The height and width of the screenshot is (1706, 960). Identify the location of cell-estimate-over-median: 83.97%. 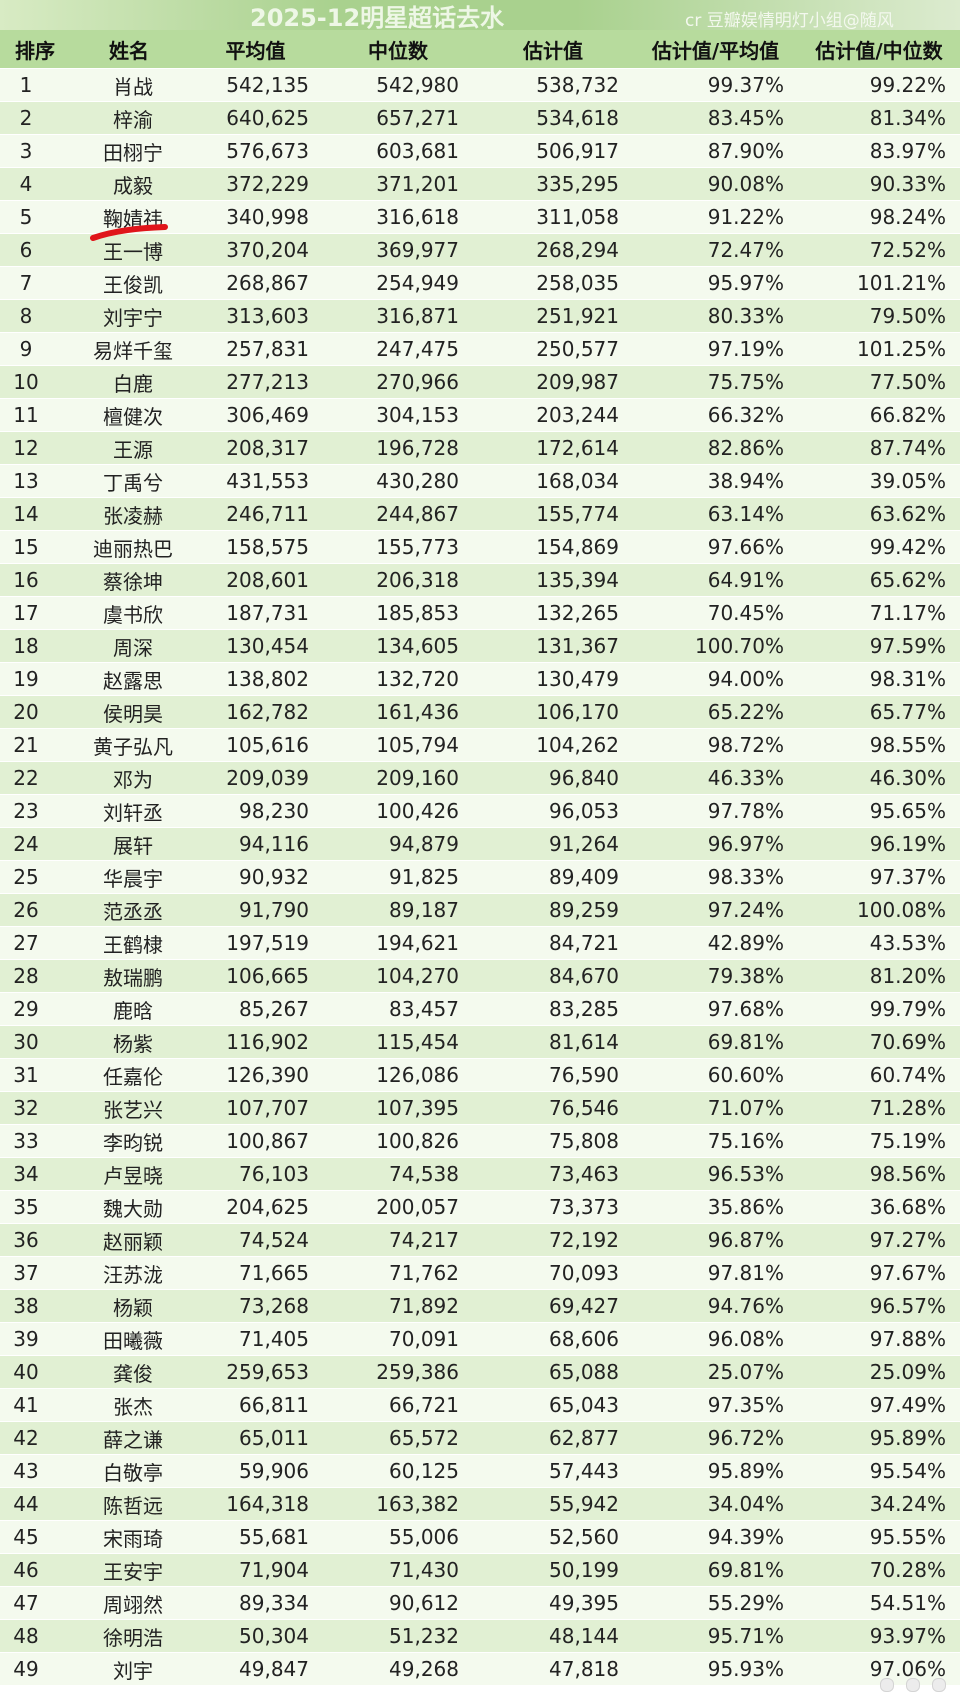
(879, 151).